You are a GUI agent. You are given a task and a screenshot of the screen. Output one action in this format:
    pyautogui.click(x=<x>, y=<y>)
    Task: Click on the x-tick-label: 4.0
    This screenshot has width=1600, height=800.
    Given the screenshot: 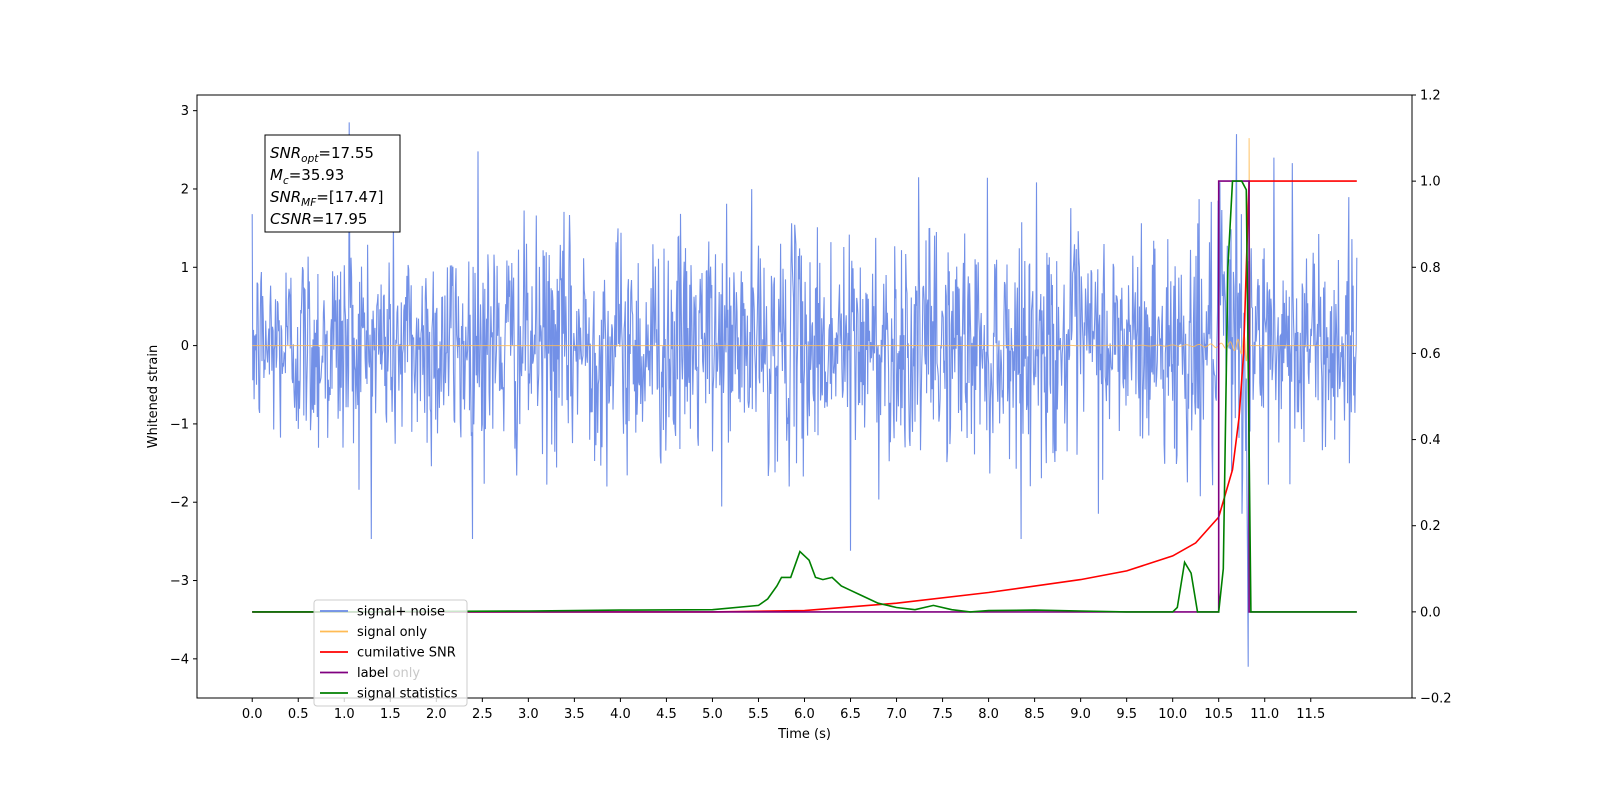 What is the action you would take?
    pyautogui.click(x=620, y=714)
    